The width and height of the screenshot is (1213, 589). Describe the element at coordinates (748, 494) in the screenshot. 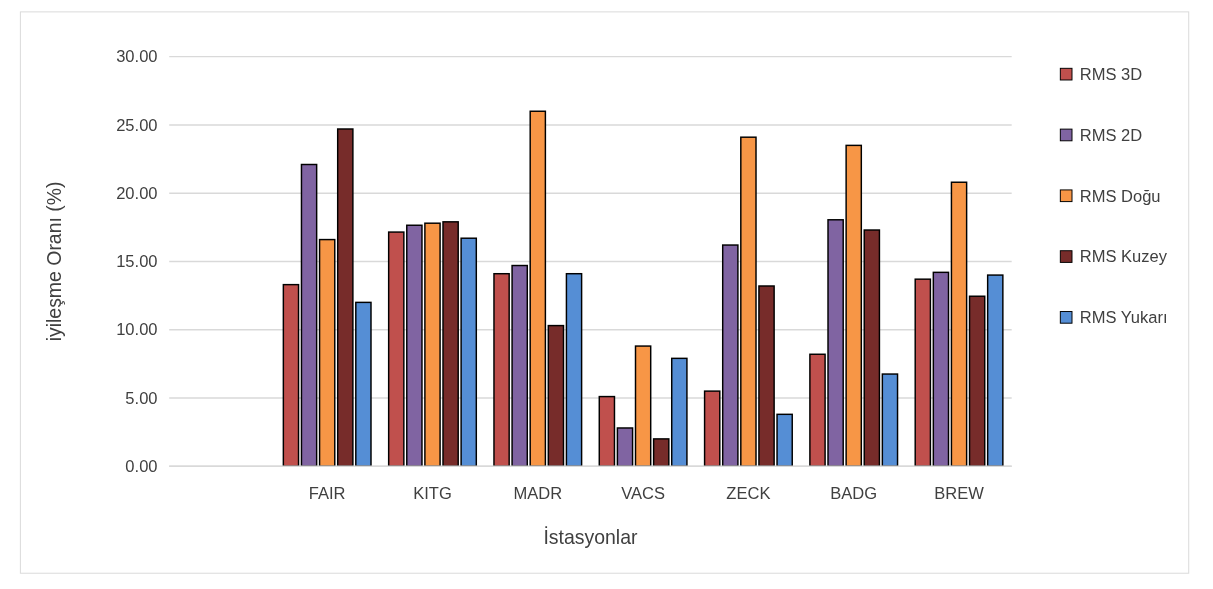

I see `x-tick-label: ZECK` at that location.